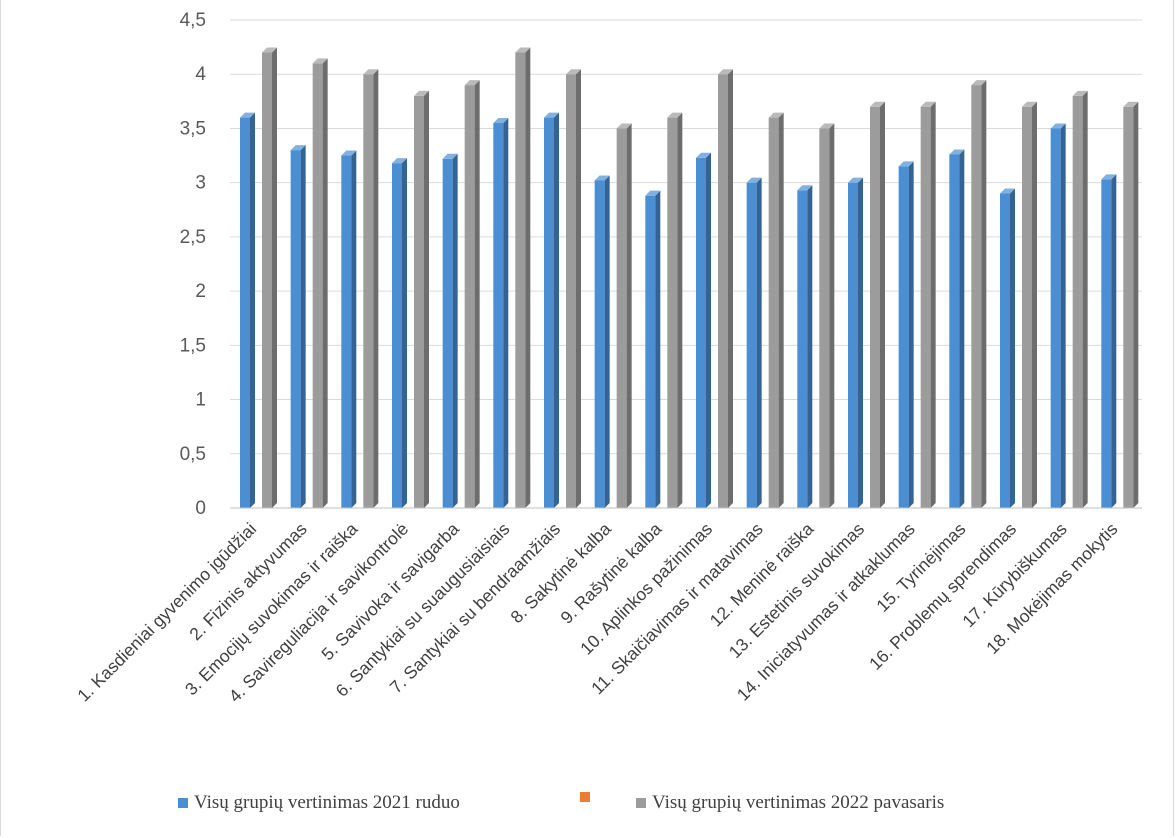  Describe the element at coordinates (327, 802) in the screenshot. I see `legend-label-series-1: Visų grupių vertinimas 2021 ruduo` at that location.